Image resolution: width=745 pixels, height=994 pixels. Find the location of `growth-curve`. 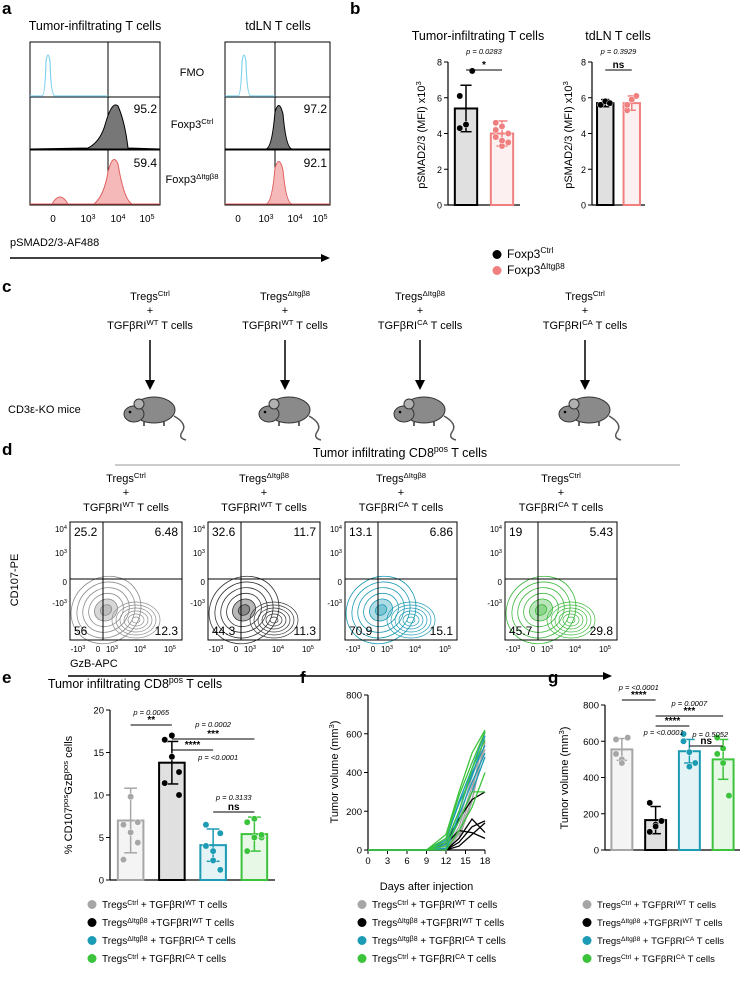

growth-curve is located at coordinates (427, 798).